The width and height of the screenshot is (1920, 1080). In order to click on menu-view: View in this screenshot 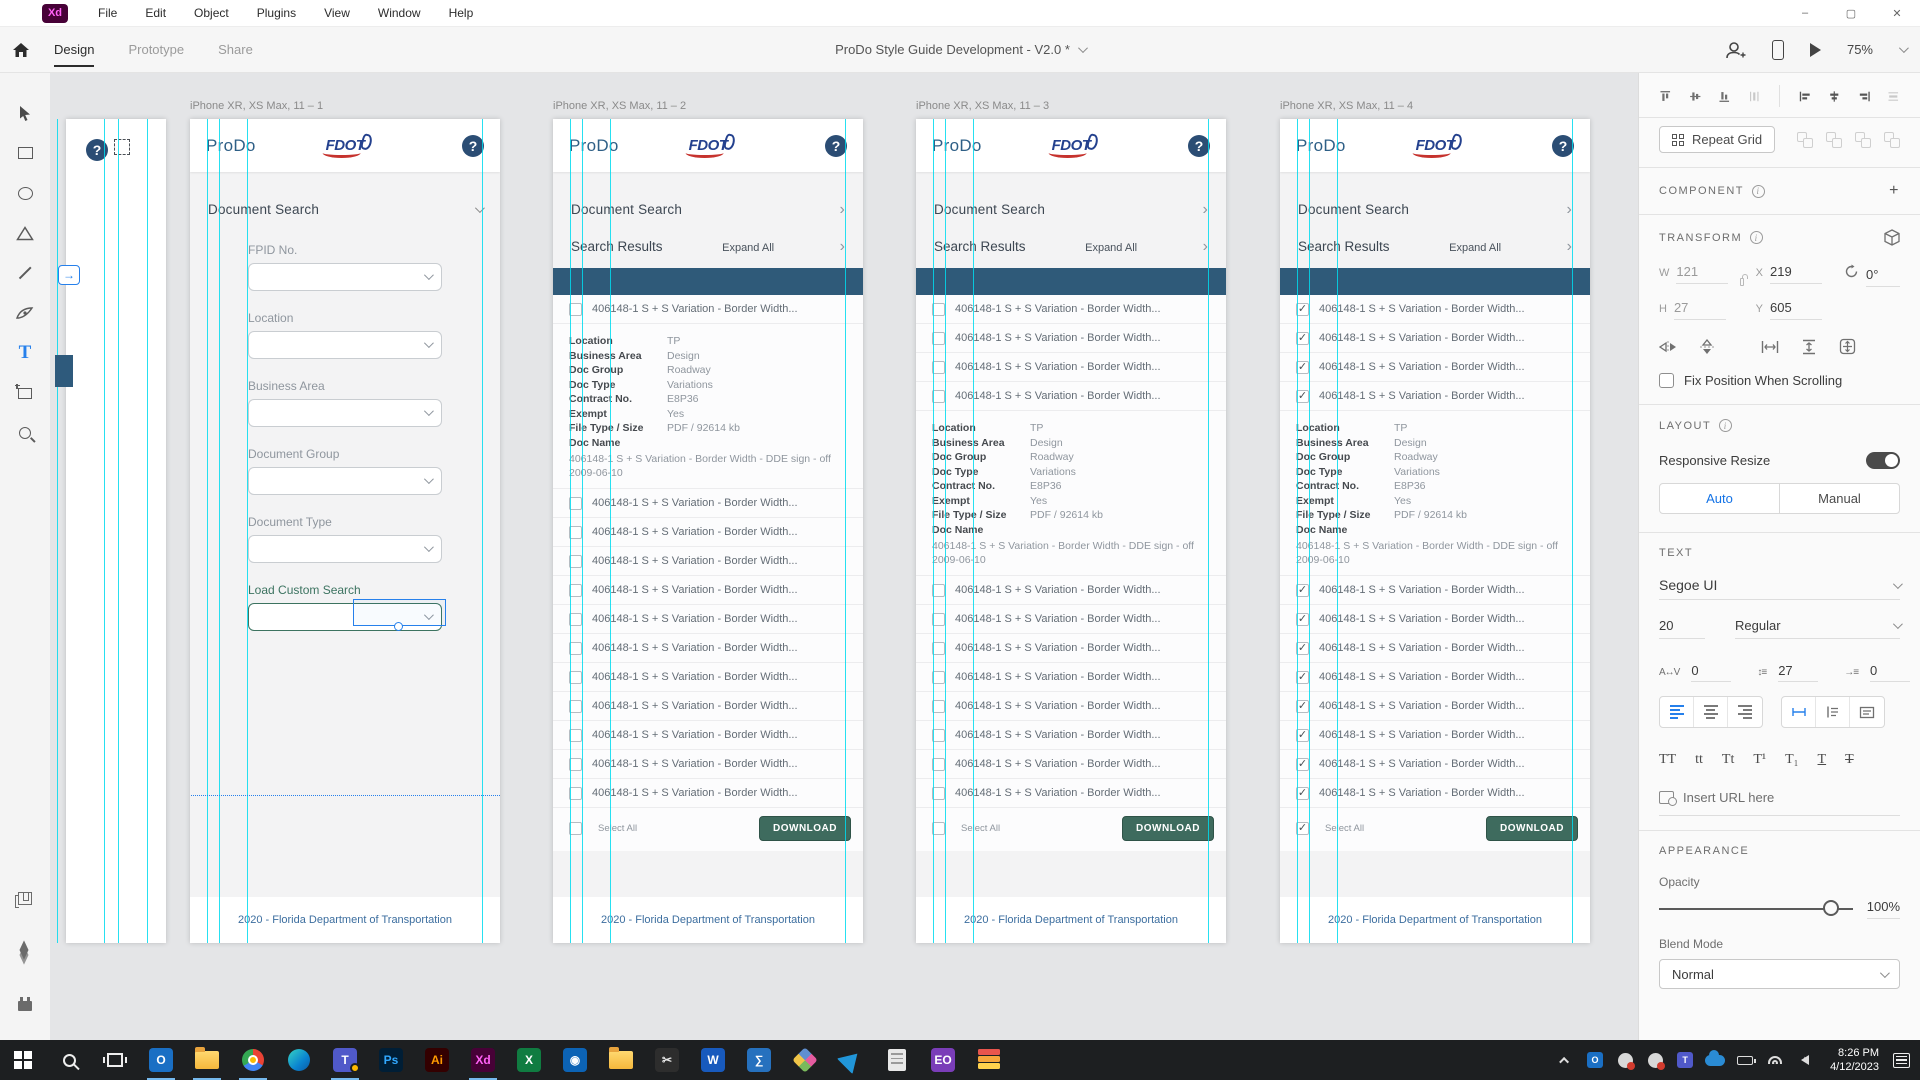, I will do `click(337, 13)`.